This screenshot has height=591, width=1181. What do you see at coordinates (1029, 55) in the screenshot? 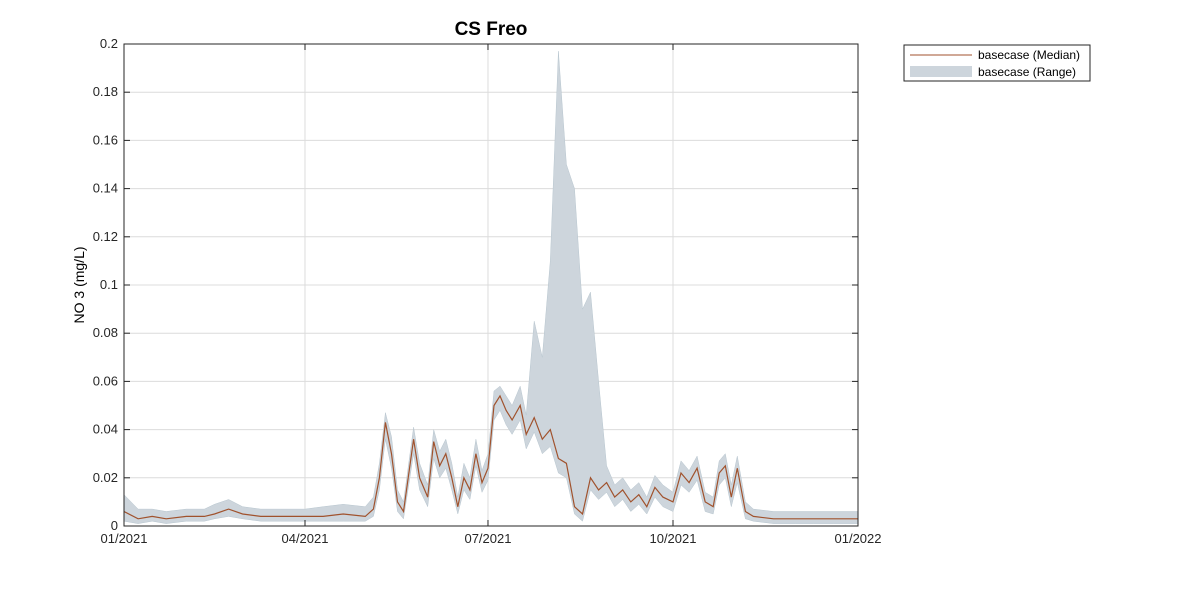
I see `legend-median-label: basecase (Median)` at bounding box center [1029, 55].